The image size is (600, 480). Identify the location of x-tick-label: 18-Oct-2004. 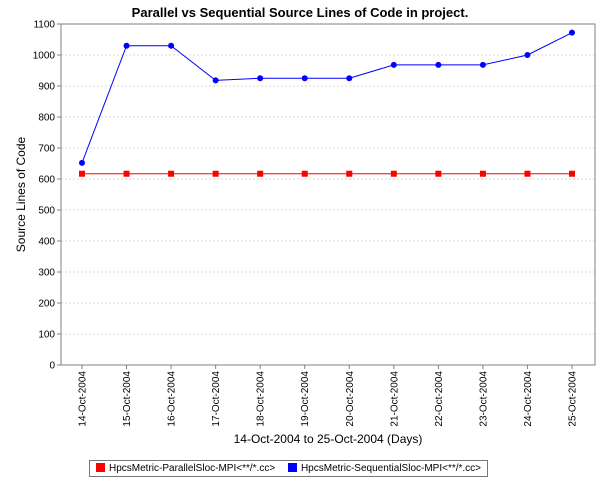
(261, 399).